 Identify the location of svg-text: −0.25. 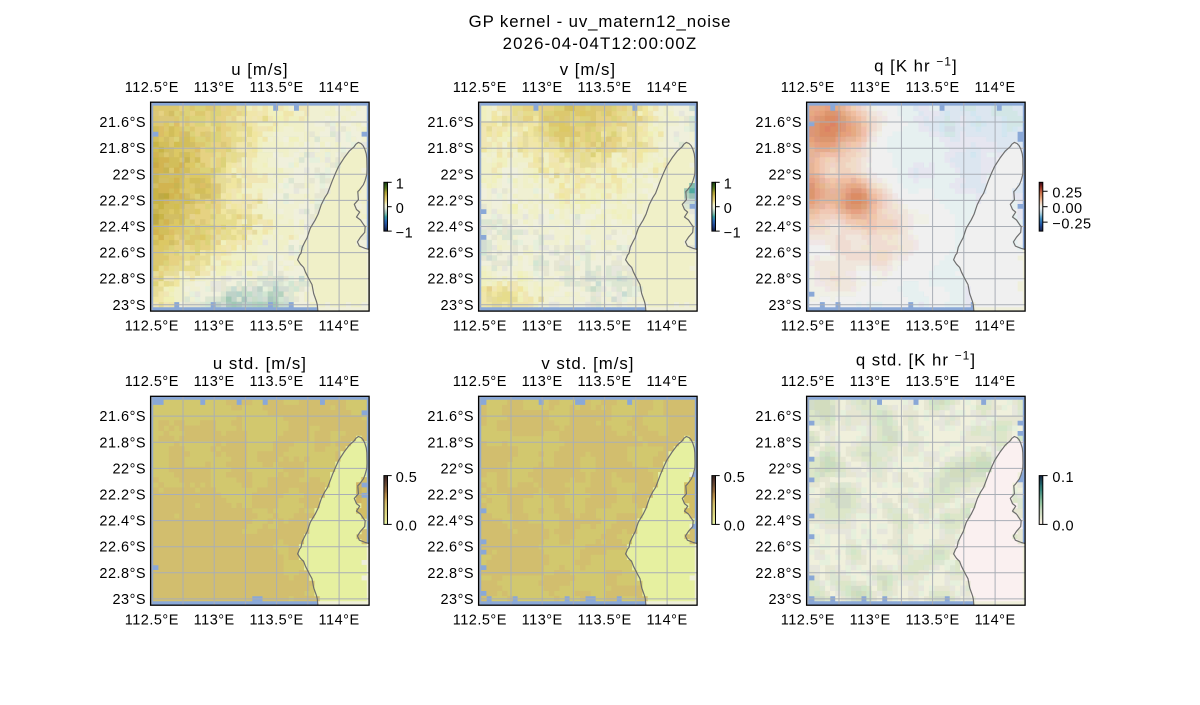
(1071, 224).